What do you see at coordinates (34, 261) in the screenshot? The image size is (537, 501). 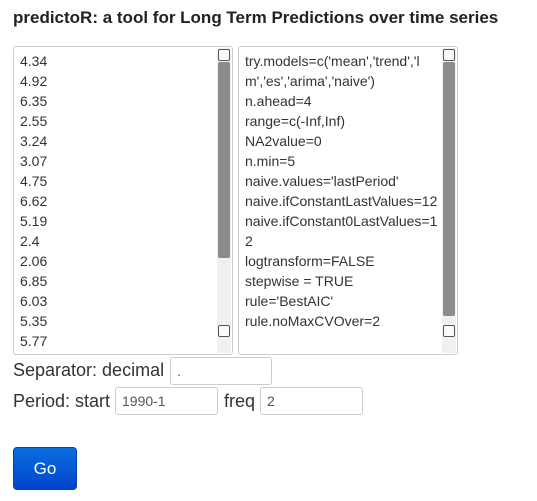 I see `text-line: 2.06` at bounding box center [34, 261].